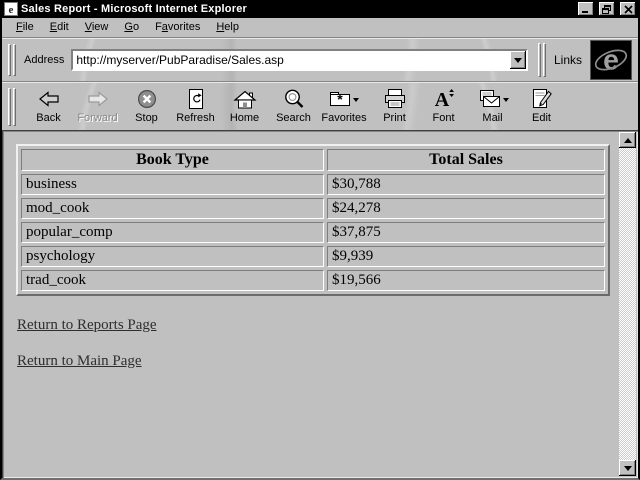 This screenshot has width=640, height=480. Describe the element at coordinates (466, 232) in the screenshot. I see `total-sales-cell: $37,875` at that location.